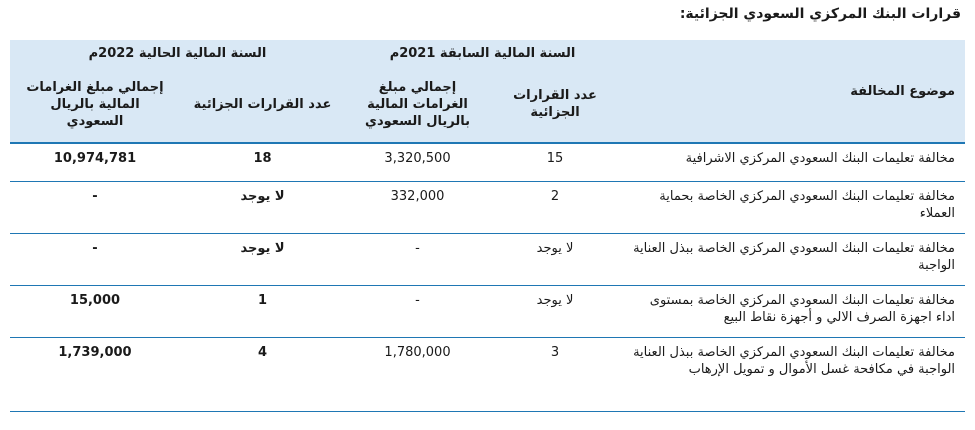  What do you see at coordinates (95, 162) in the screenshot?
I see `row-curr-amount: 10,974,781` at bounding box center [95, 162].